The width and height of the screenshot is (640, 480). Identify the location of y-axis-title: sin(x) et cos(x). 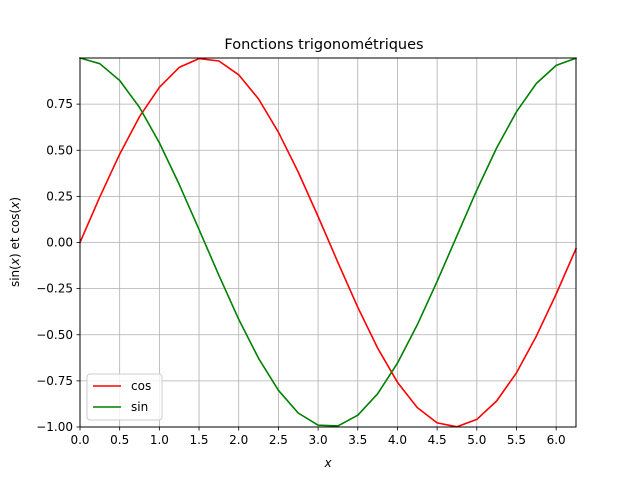
(15, 242).